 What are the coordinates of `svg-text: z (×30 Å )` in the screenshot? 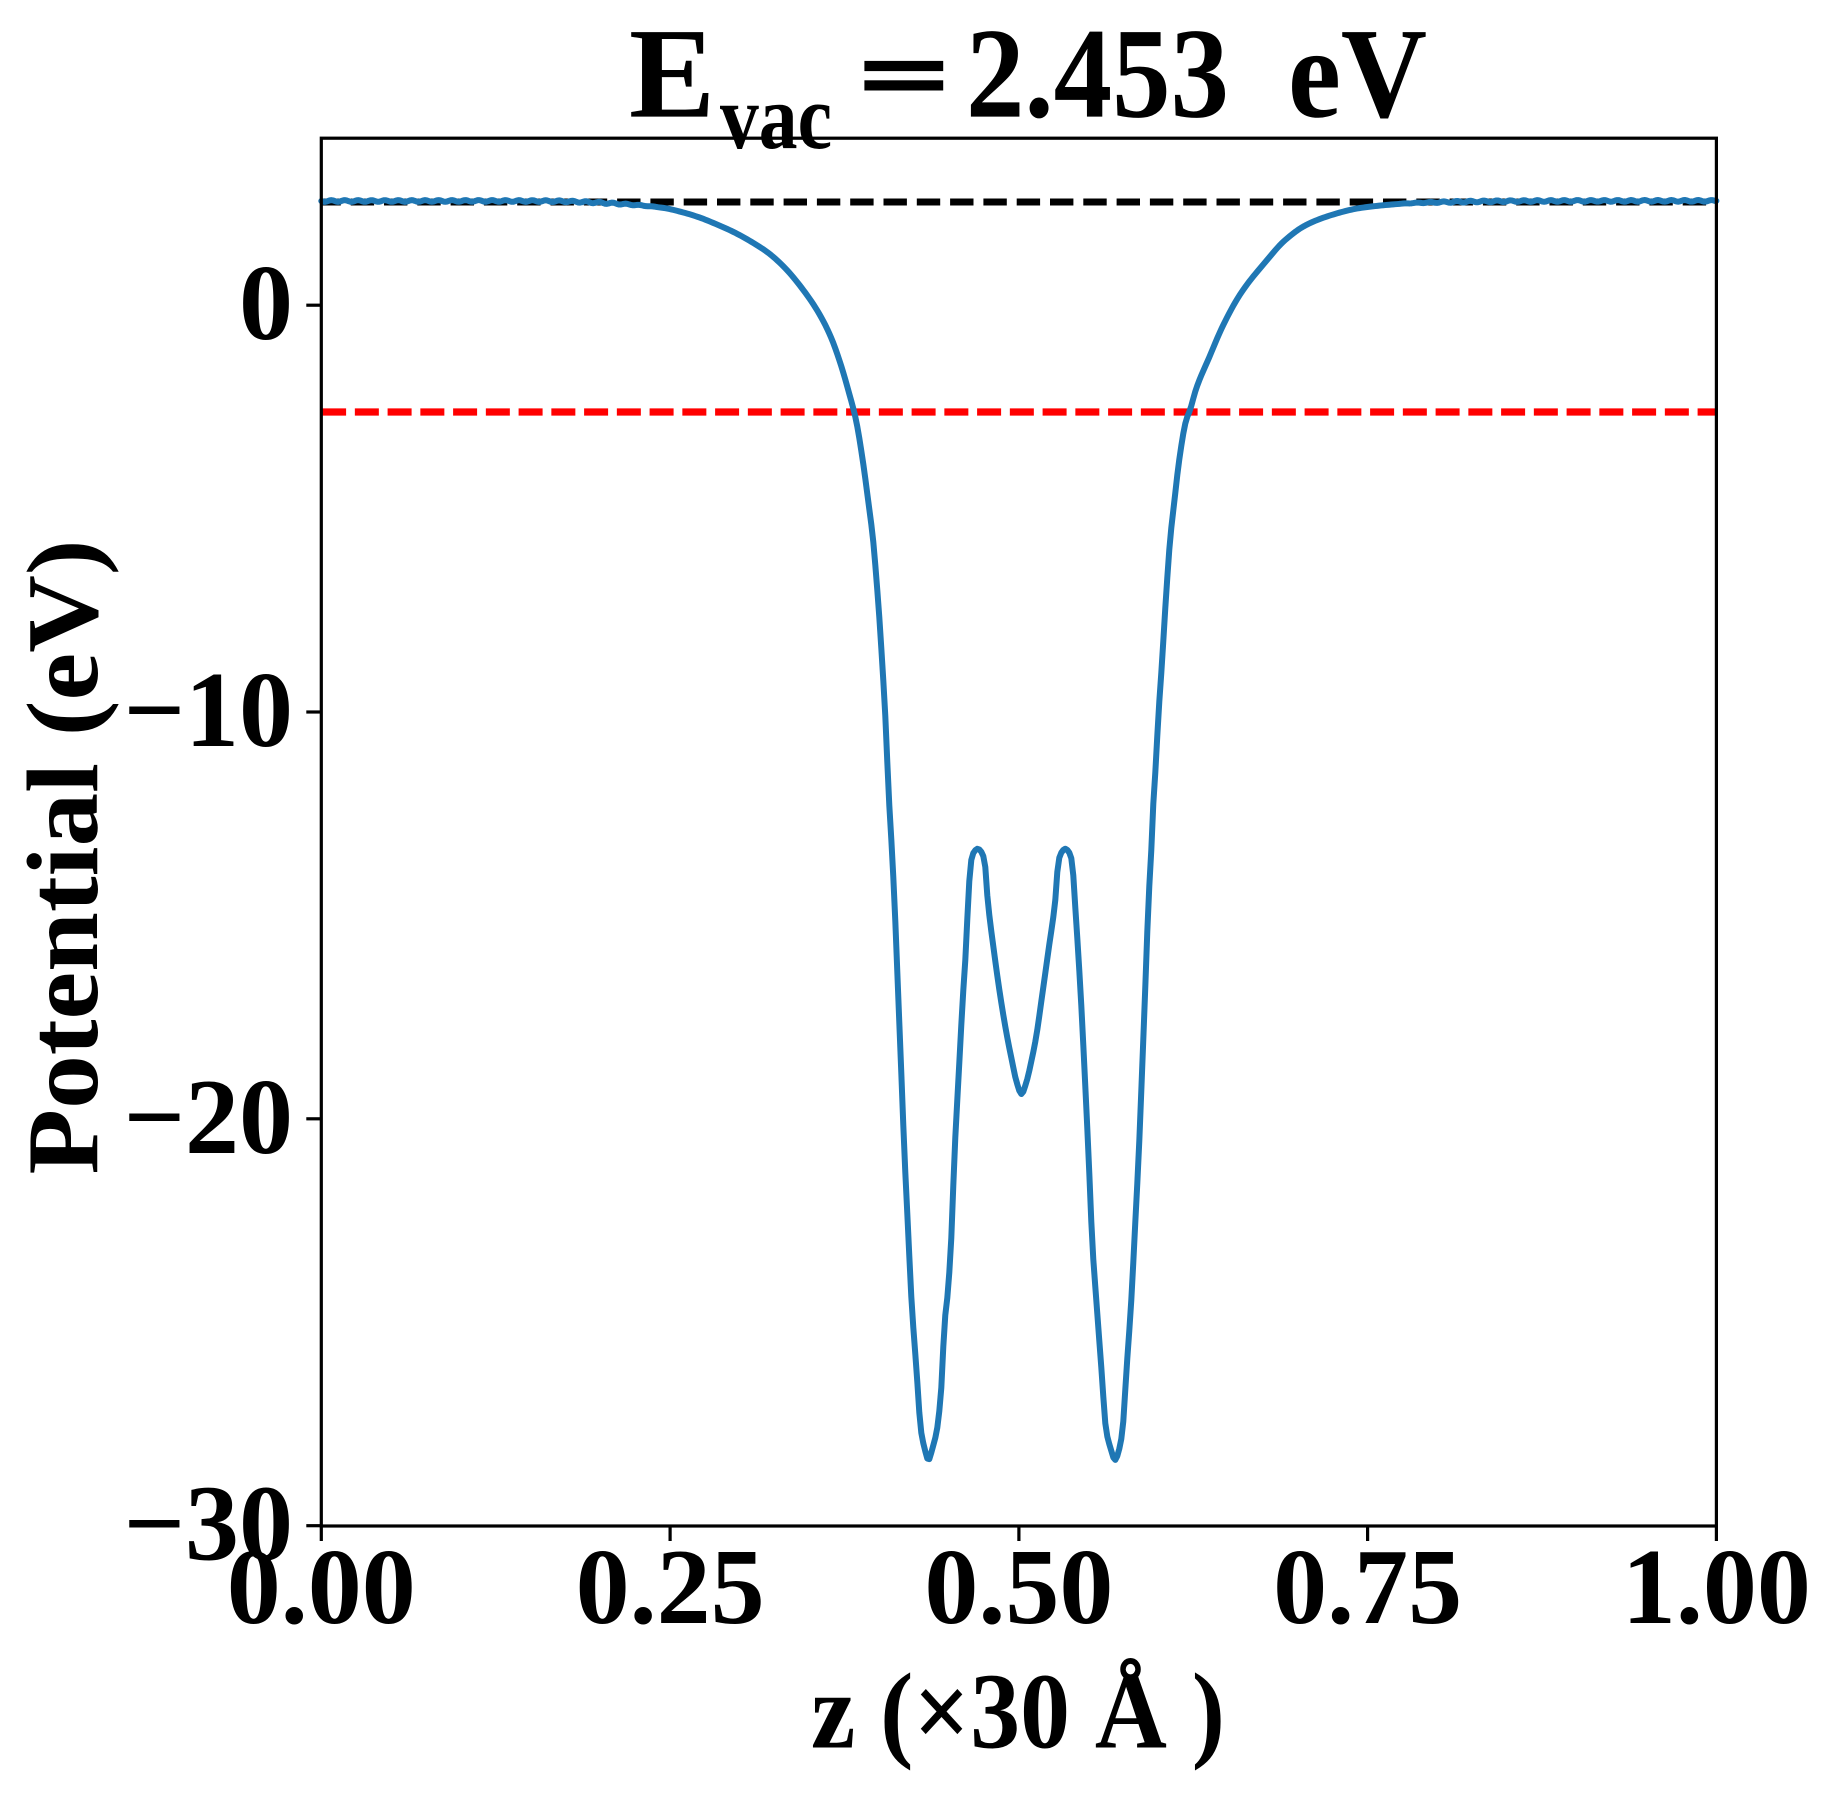 It's located at (1018, 1712).